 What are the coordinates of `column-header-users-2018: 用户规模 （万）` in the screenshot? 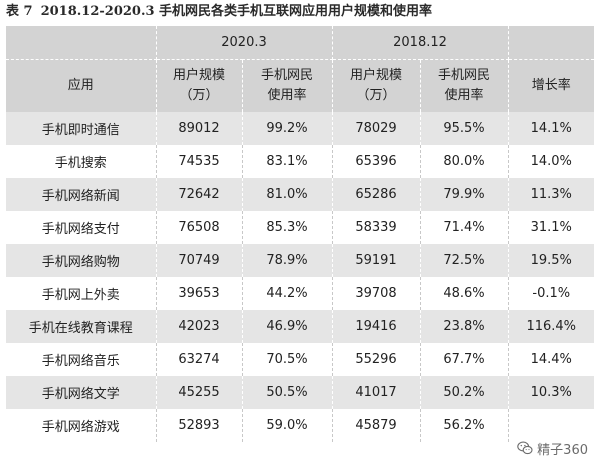 It's located at (376, 85).